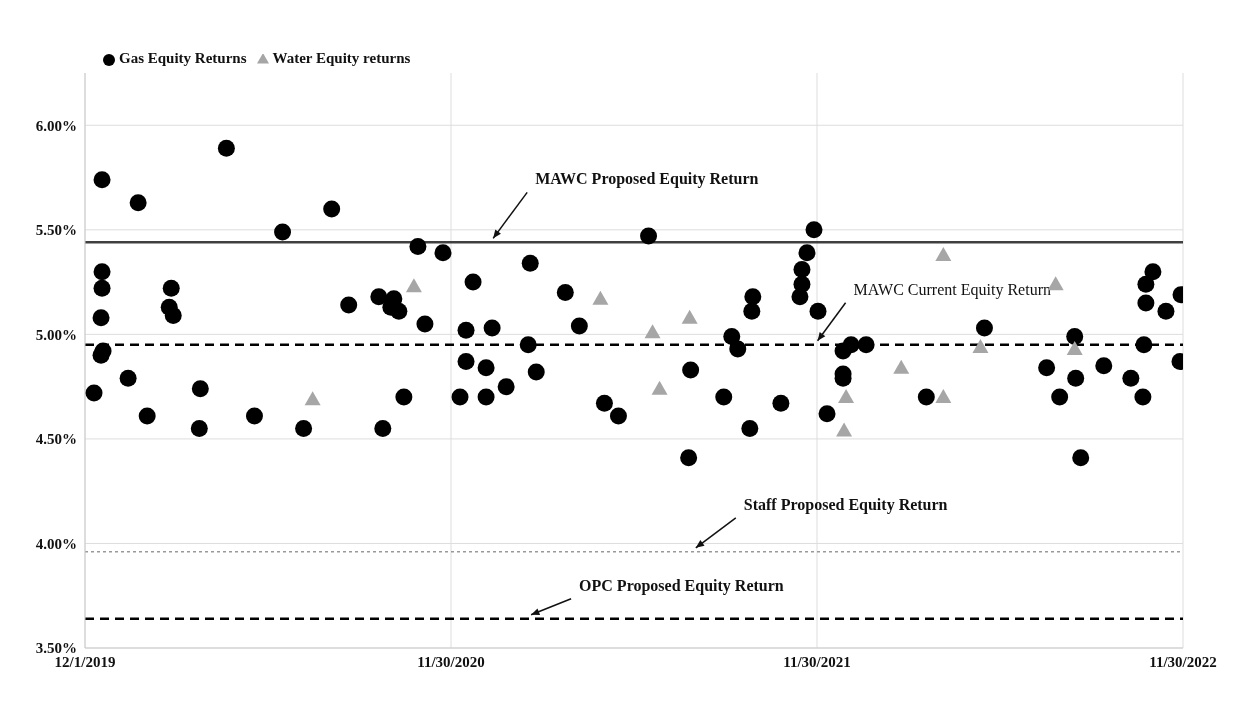 This screenshot has width=1248, height=706. What do you see at coordinates (56, 543) in the screenshot?
I see `y-tick-label: 4.00%` at bounding box center [56, 543].